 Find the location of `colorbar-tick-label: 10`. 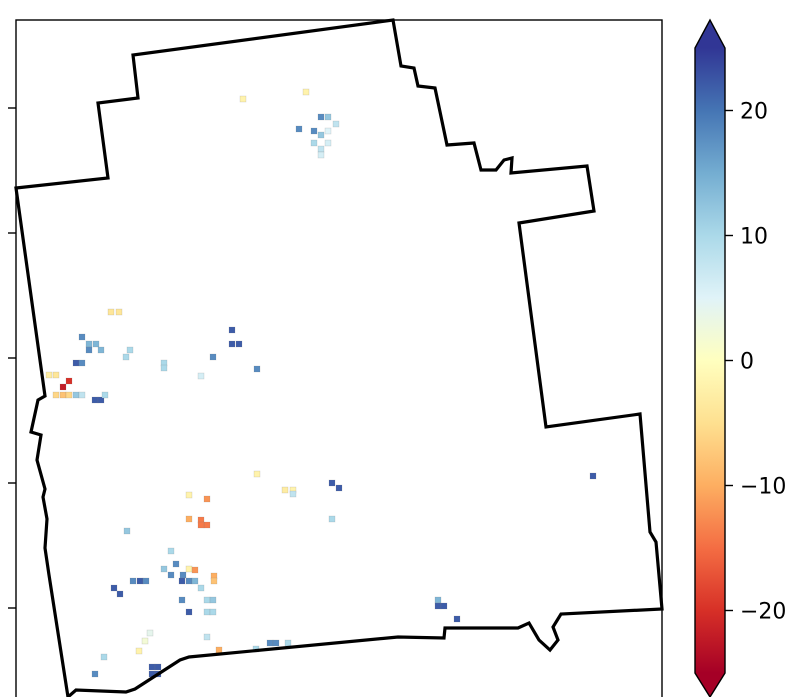

colorbar-tick-label: 10 is located at coordinates (754, 237).